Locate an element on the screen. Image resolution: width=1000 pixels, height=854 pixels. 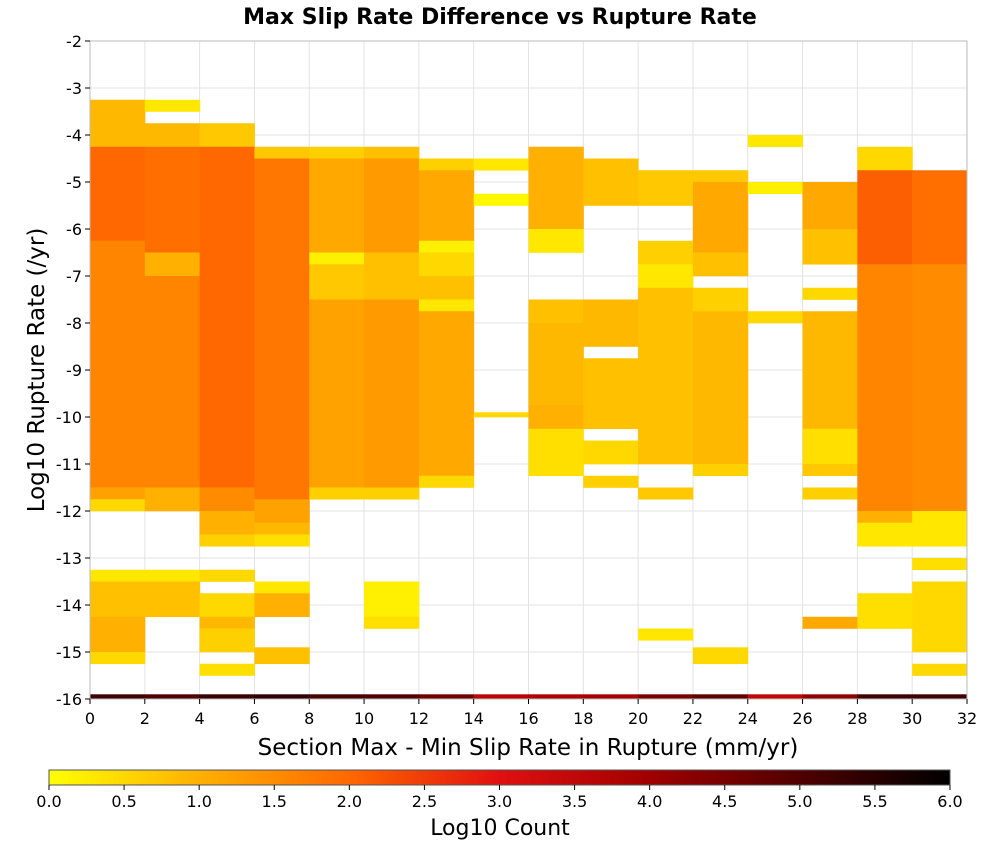
colorbar-tick-label: 2.5 is located at coordinates (424, 801).